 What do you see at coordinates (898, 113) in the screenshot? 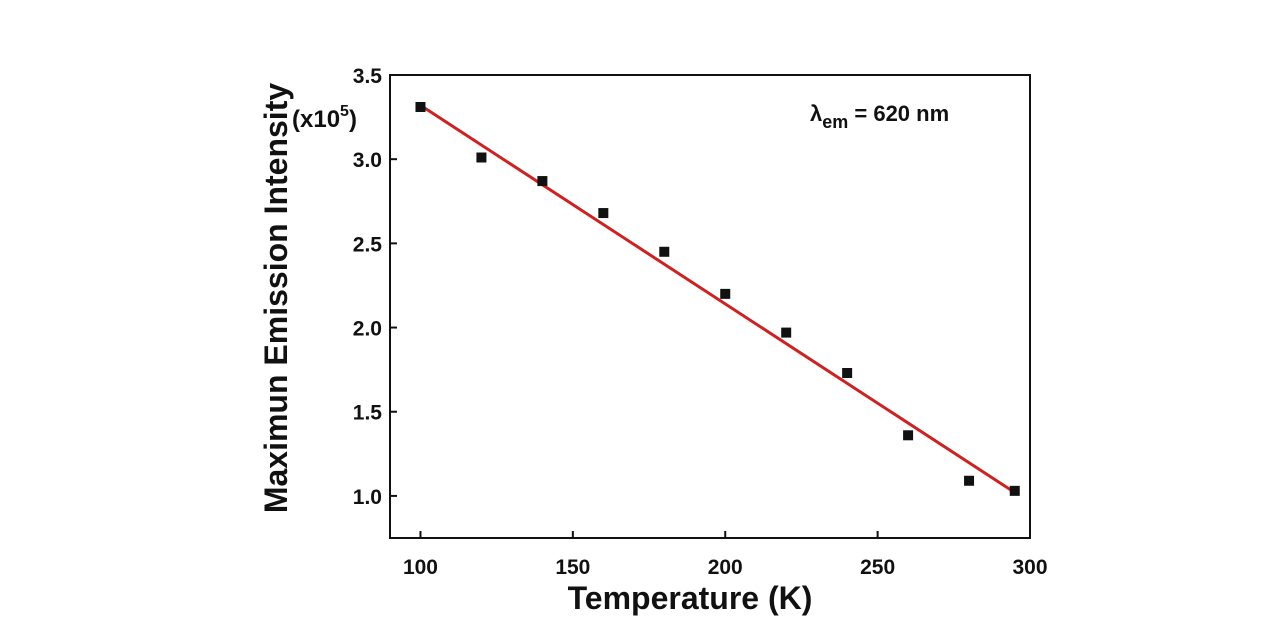
I see `annotation-value: = 620 nm` at bounding box center [898, 113].